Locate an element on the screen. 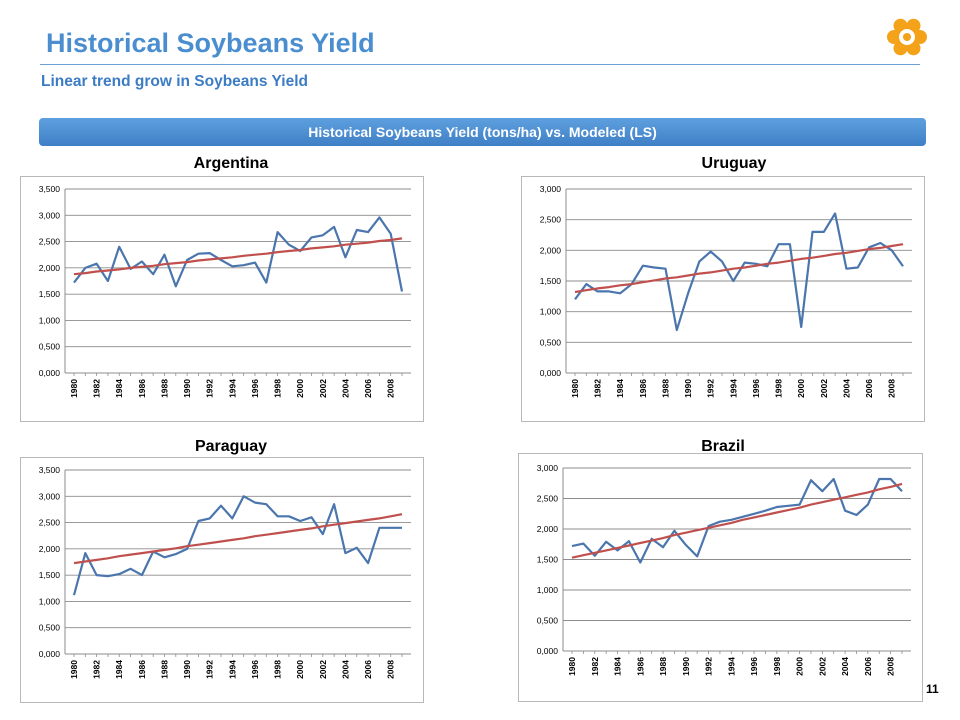  logo-center is located at coordinates (907, 37).